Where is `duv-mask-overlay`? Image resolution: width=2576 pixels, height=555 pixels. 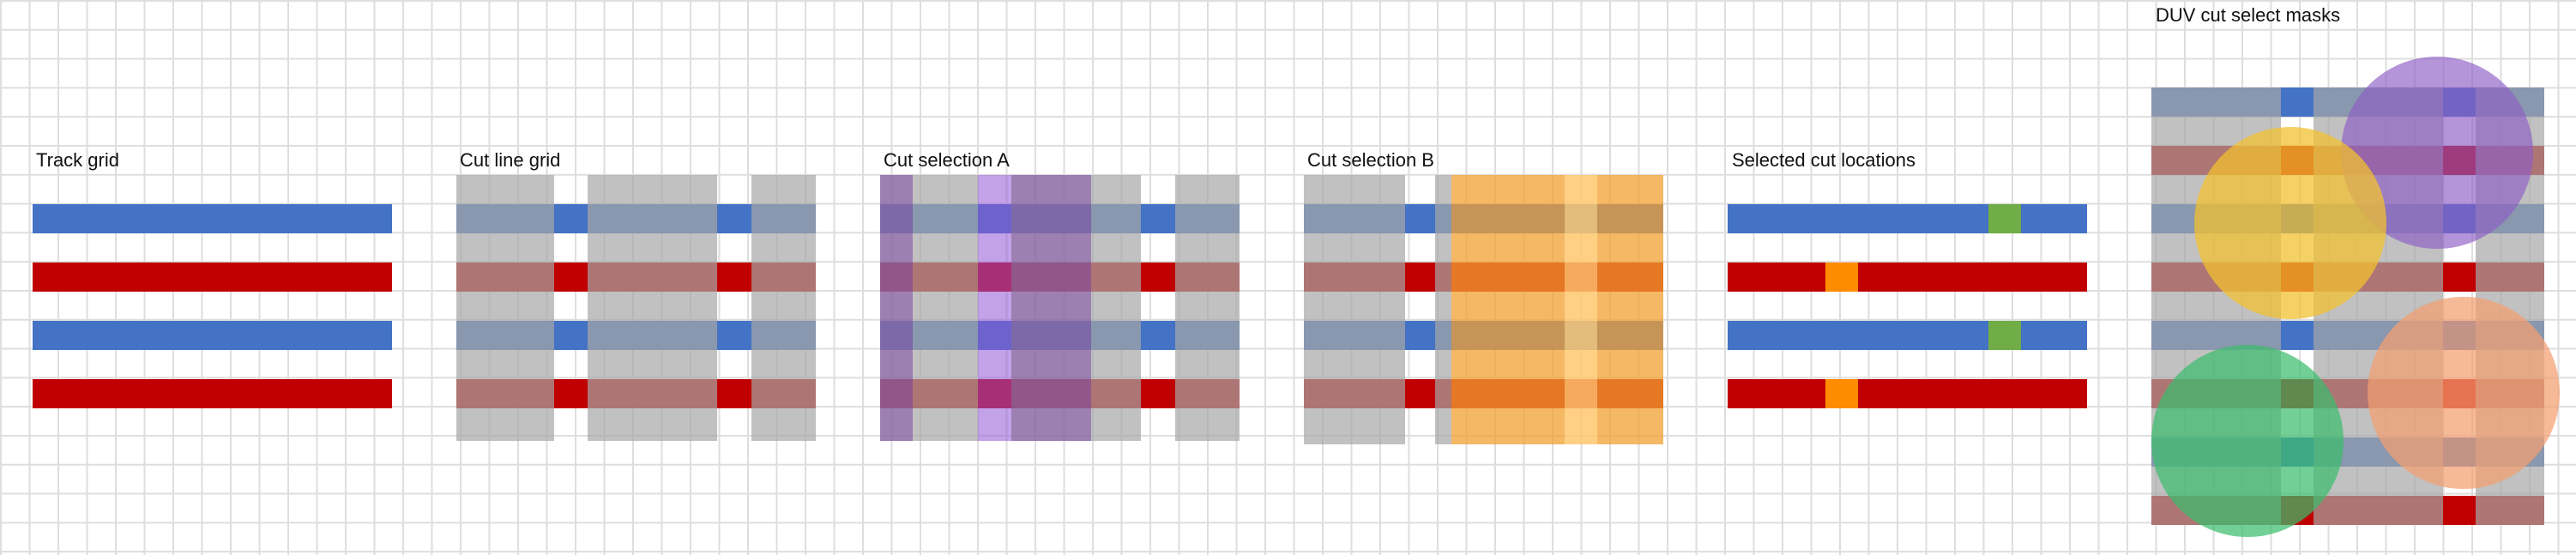 duv-mask-overlay is located at coordinates (2355, 297).